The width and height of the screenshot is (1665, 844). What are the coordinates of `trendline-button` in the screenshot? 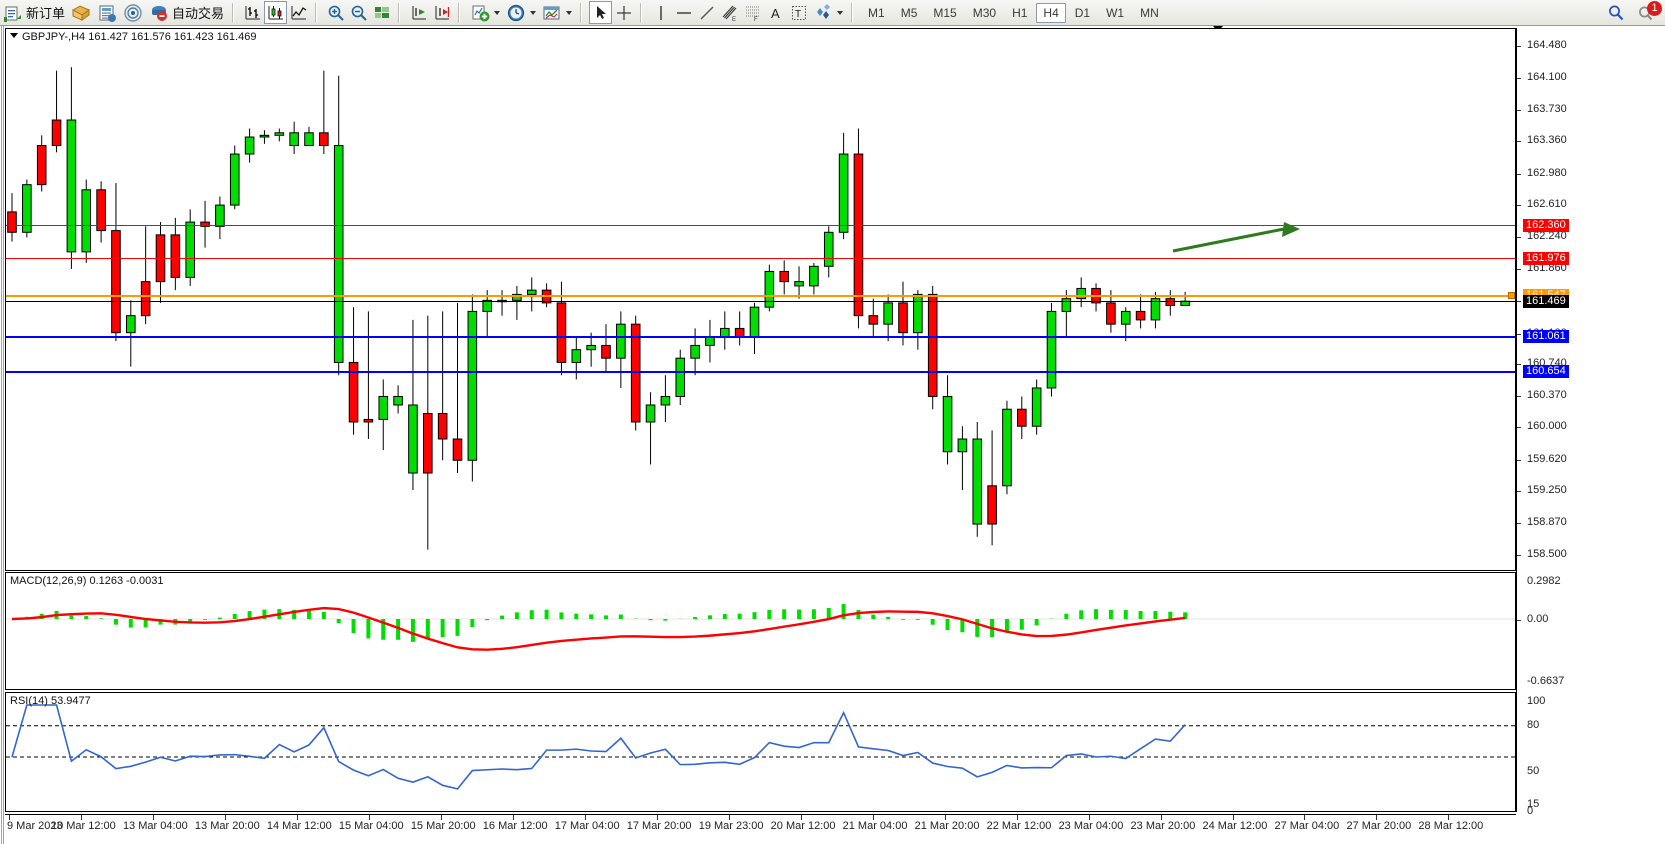 It's located at (706, 12).